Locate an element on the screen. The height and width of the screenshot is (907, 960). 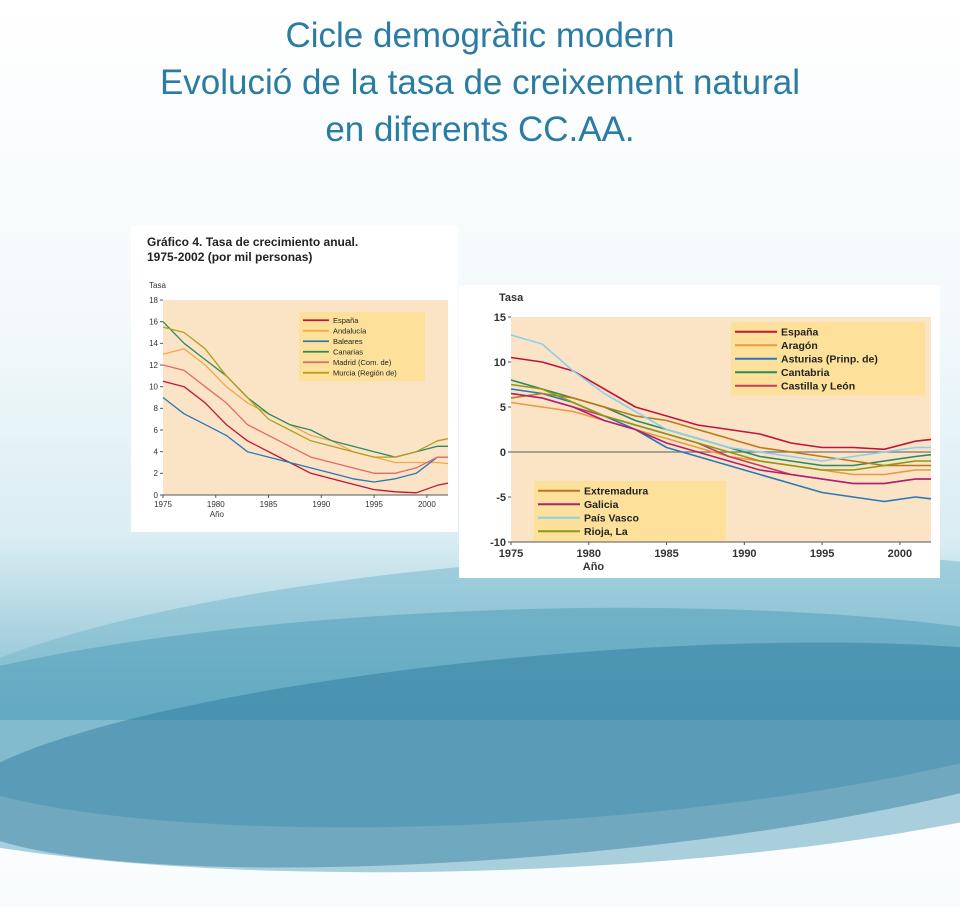
y-tick-label: 15 is located at coordinates (500, 318).